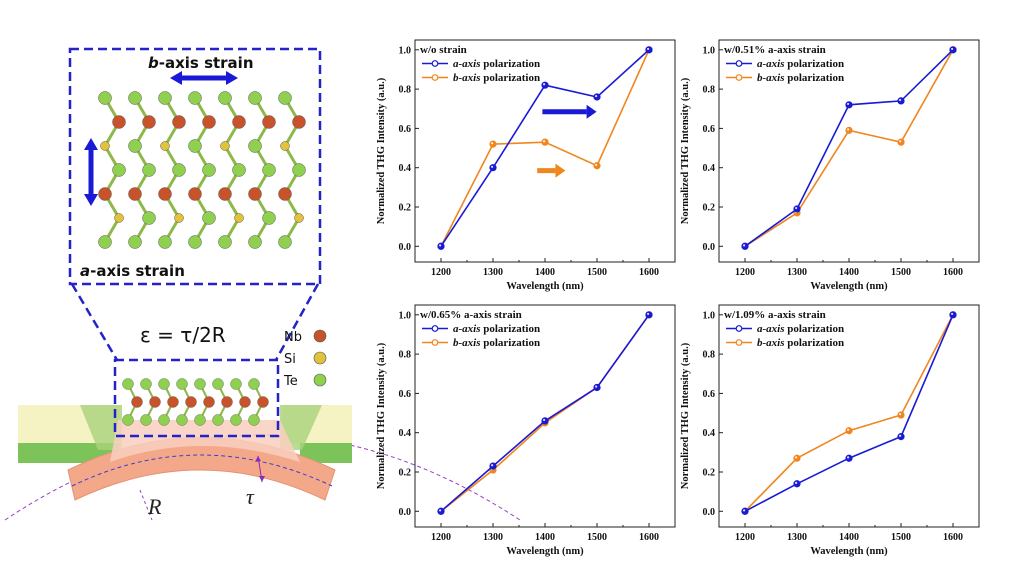 The width and height of the screenshot is (1024, 576). What do you see at coordinates (775, 50) in the screenshot?
I see `panel-title: w/0.51% a-axis strain` at bounding box center [775, 50].